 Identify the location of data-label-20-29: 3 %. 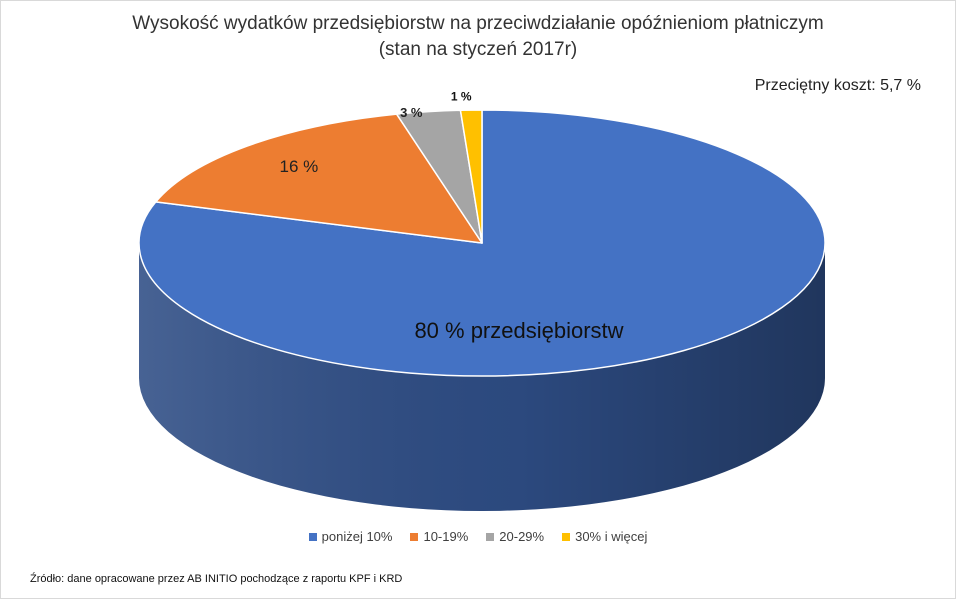
(411, 112).